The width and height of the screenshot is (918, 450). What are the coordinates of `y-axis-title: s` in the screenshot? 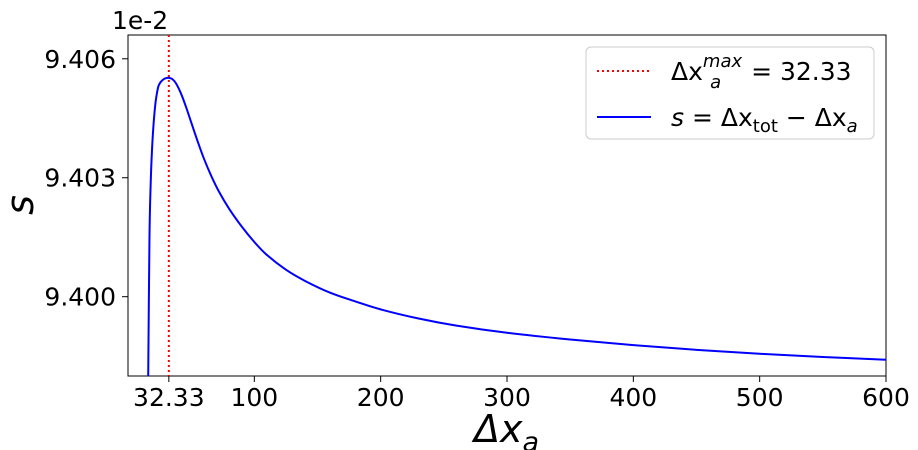 It's located at (21, 205).